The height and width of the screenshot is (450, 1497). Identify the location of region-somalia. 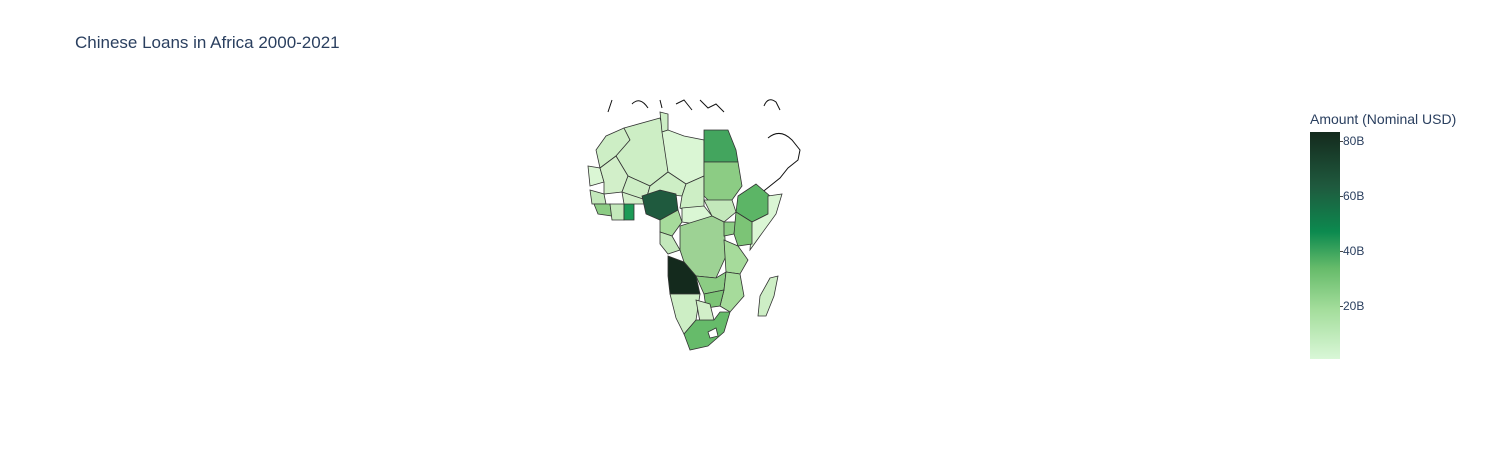
(766, 222).